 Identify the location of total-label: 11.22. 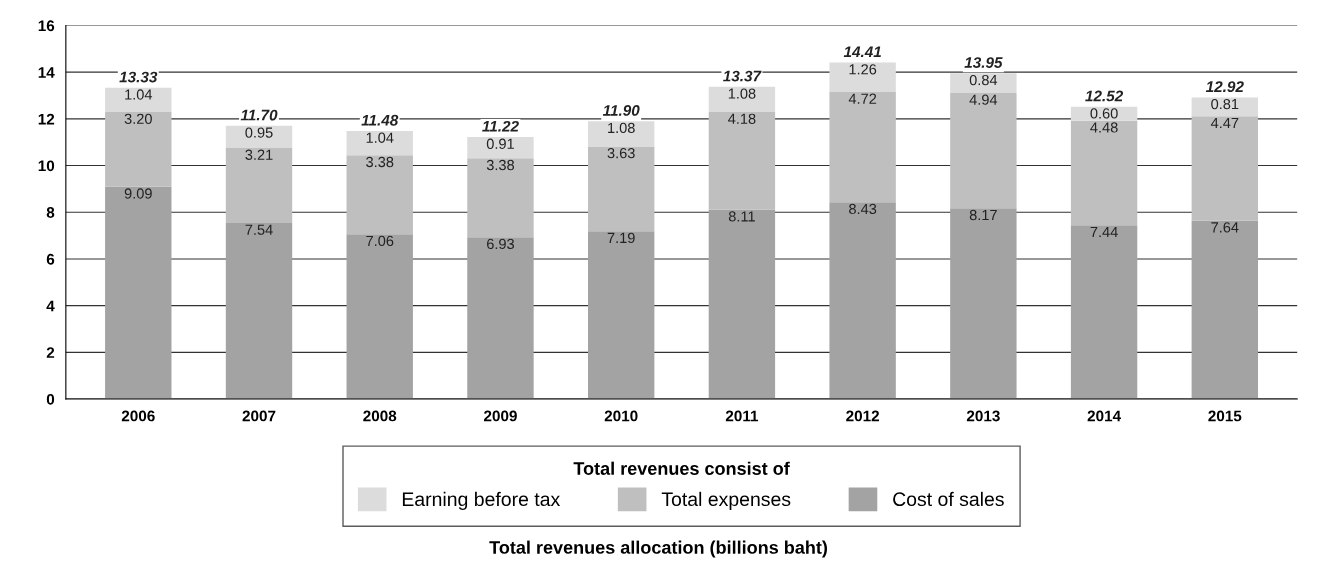
(500, 126).